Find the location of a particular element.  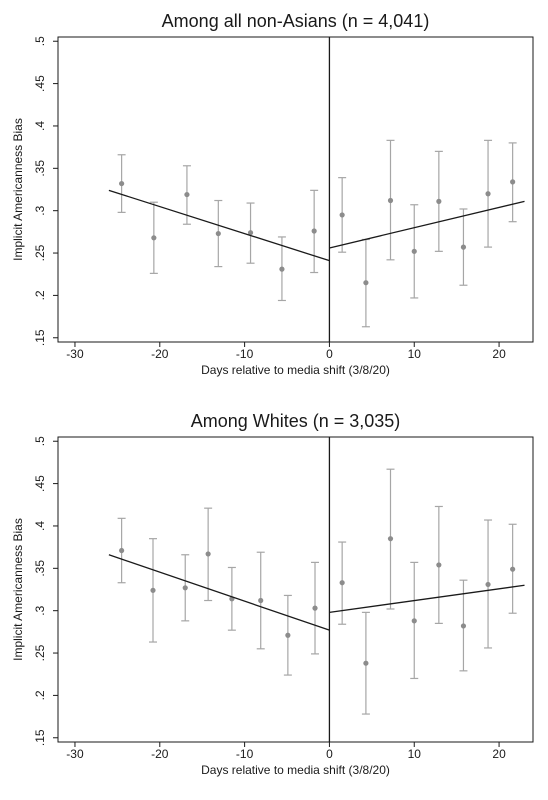

chart-title: Among all non-Asians (n = 4,041) is located at coordinates (296, 21).